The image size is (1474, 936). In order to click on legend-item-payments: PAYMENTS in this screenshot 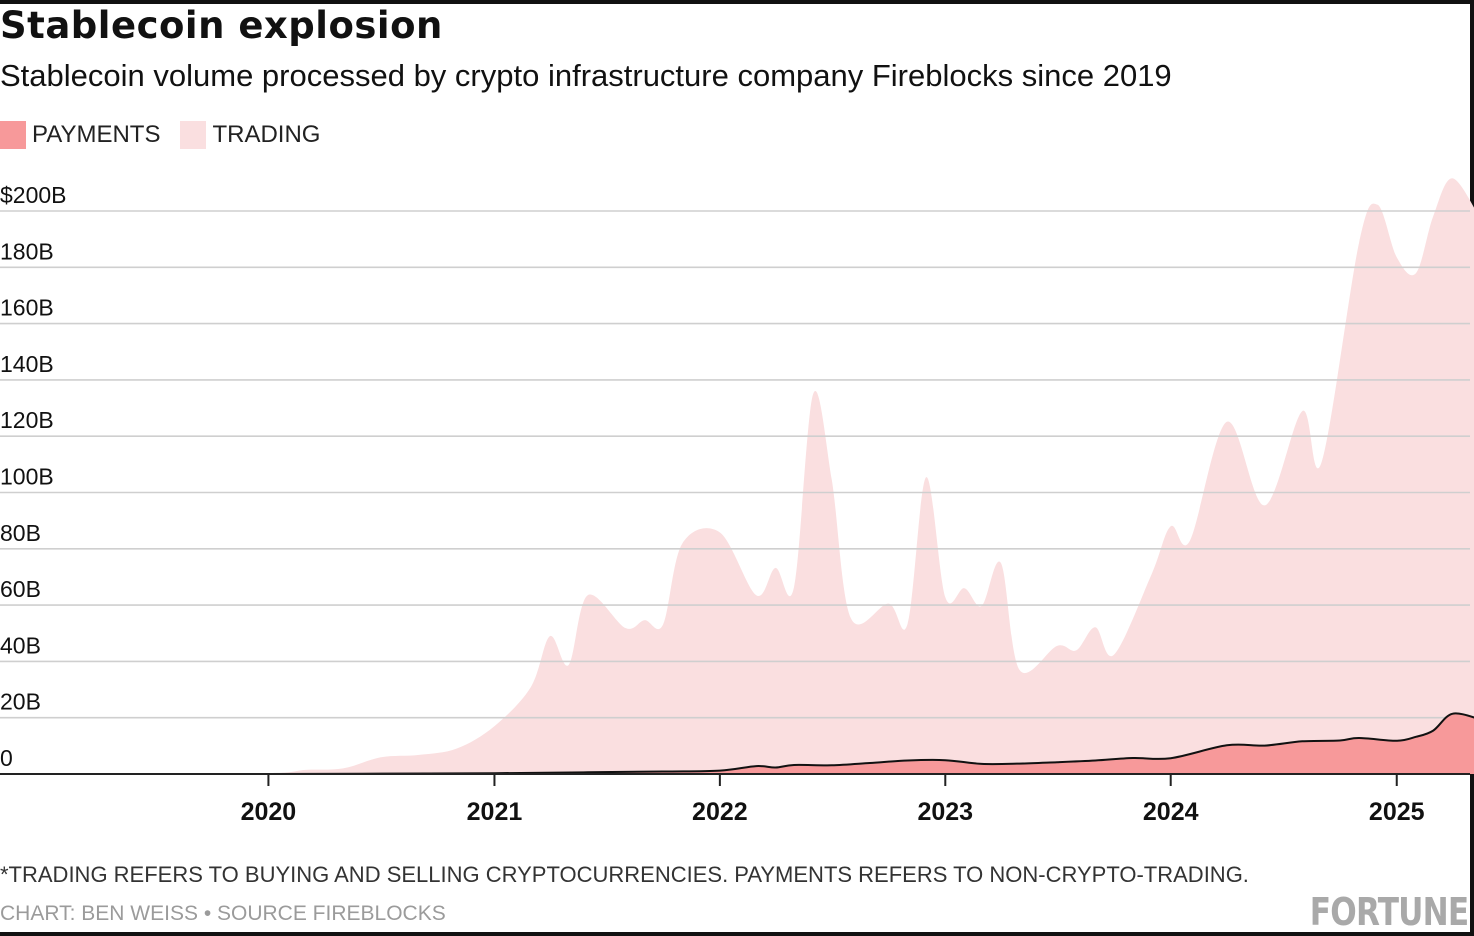, I will do `click(80, 135)`.